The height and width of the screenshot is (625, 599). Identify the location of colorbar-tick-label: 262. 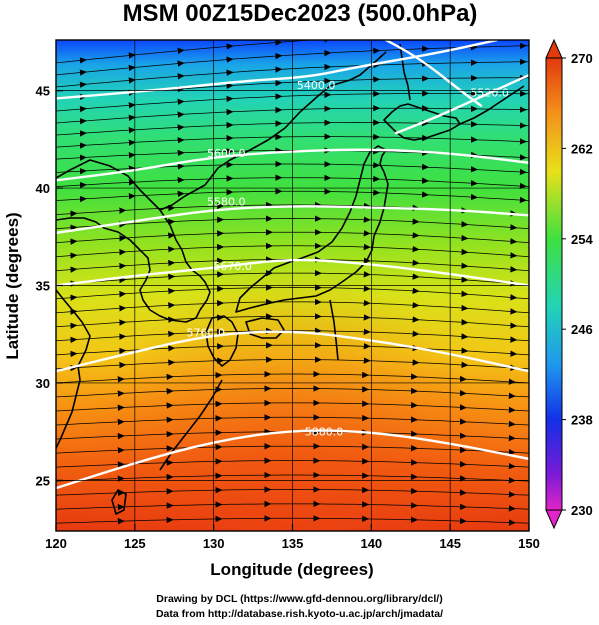
(582, 148).